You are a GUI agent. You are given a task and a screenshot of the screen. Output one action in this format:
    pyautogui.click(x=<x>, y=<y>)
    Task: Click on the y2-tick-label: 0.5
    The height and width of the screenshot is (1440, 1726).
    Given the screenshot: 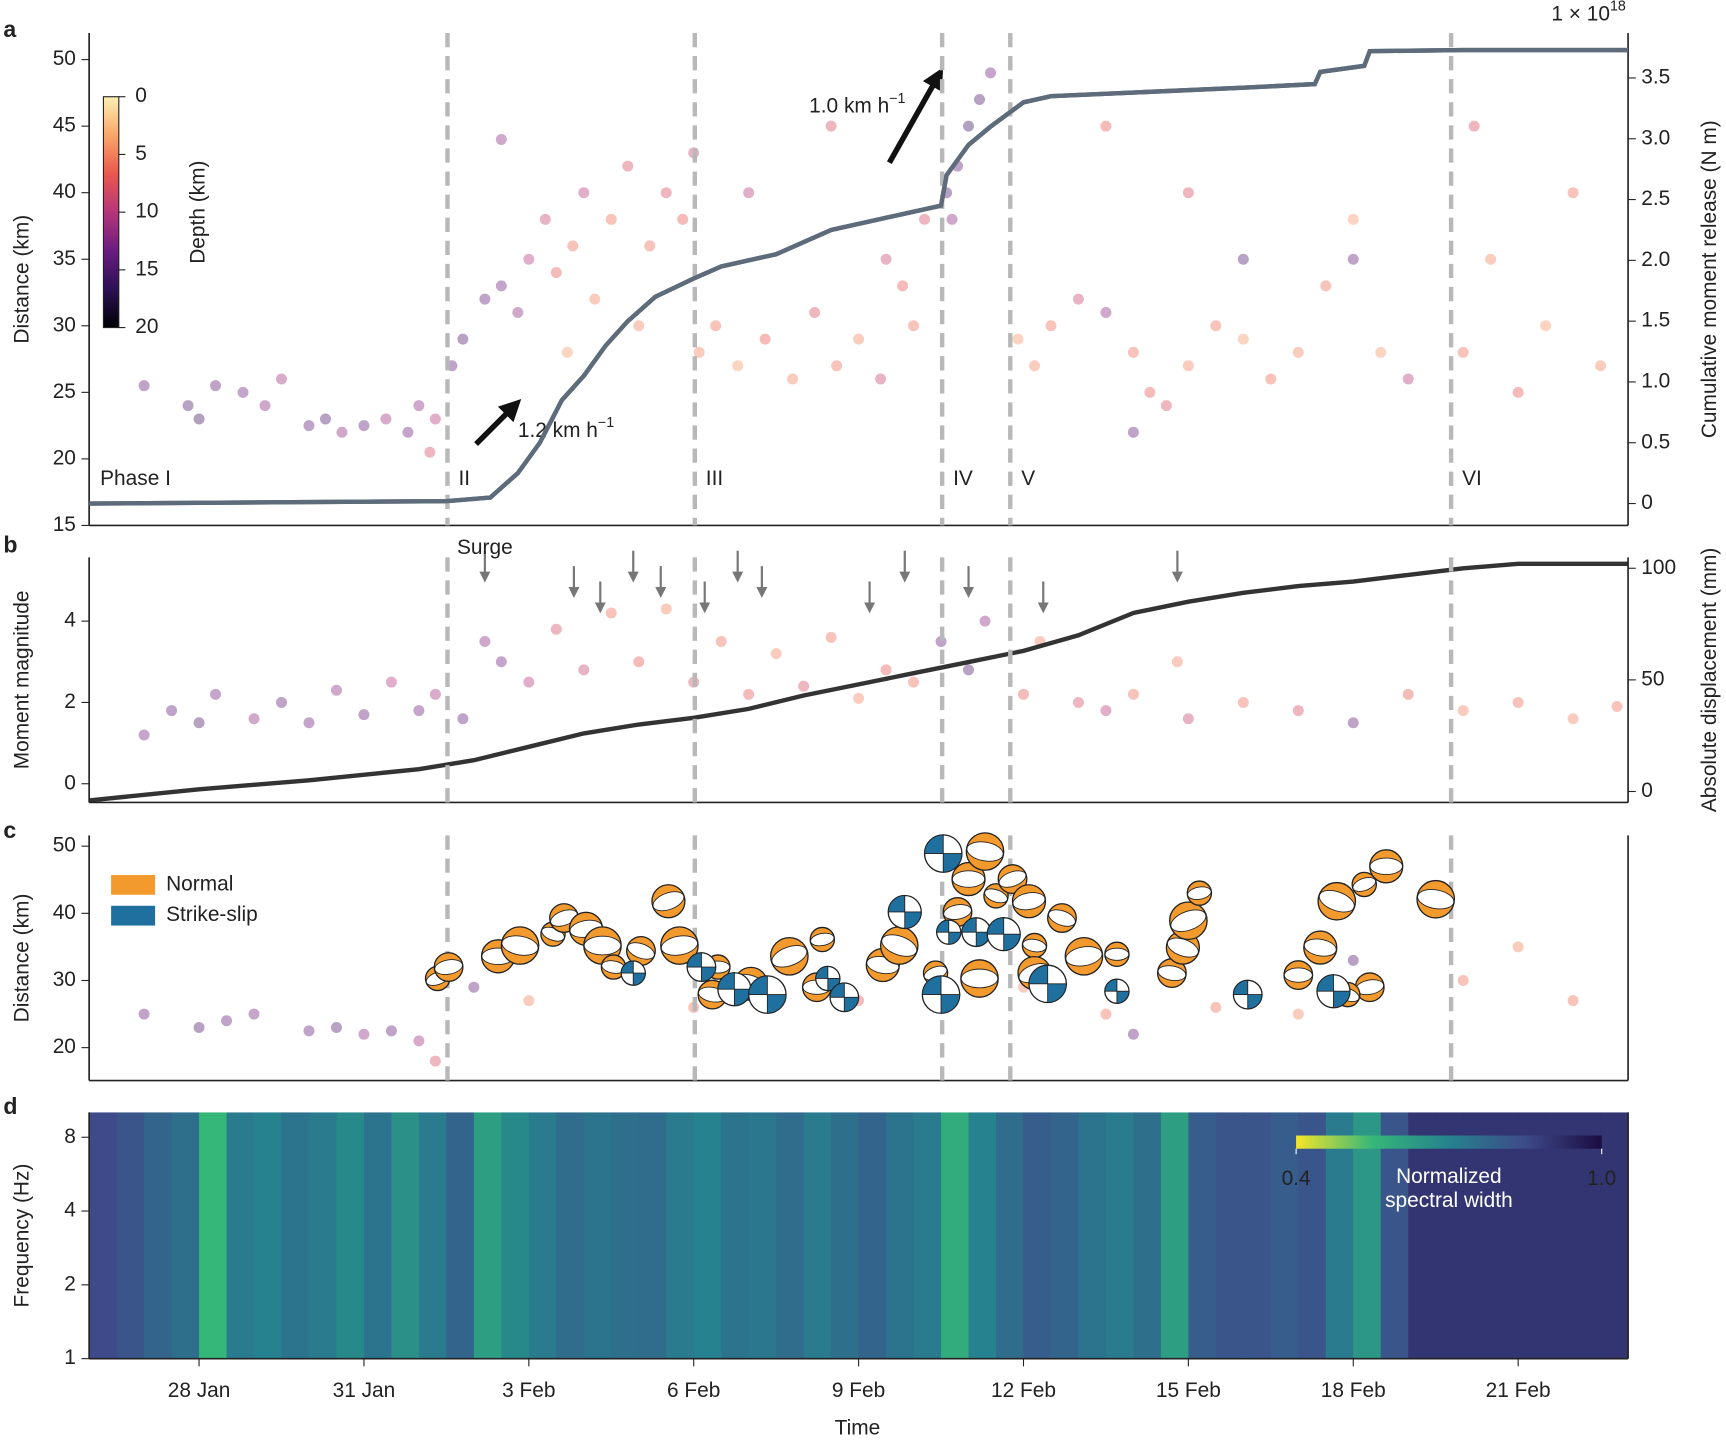 What is the action you would take?
    pyautogui.click(x=1655, y=441)
    